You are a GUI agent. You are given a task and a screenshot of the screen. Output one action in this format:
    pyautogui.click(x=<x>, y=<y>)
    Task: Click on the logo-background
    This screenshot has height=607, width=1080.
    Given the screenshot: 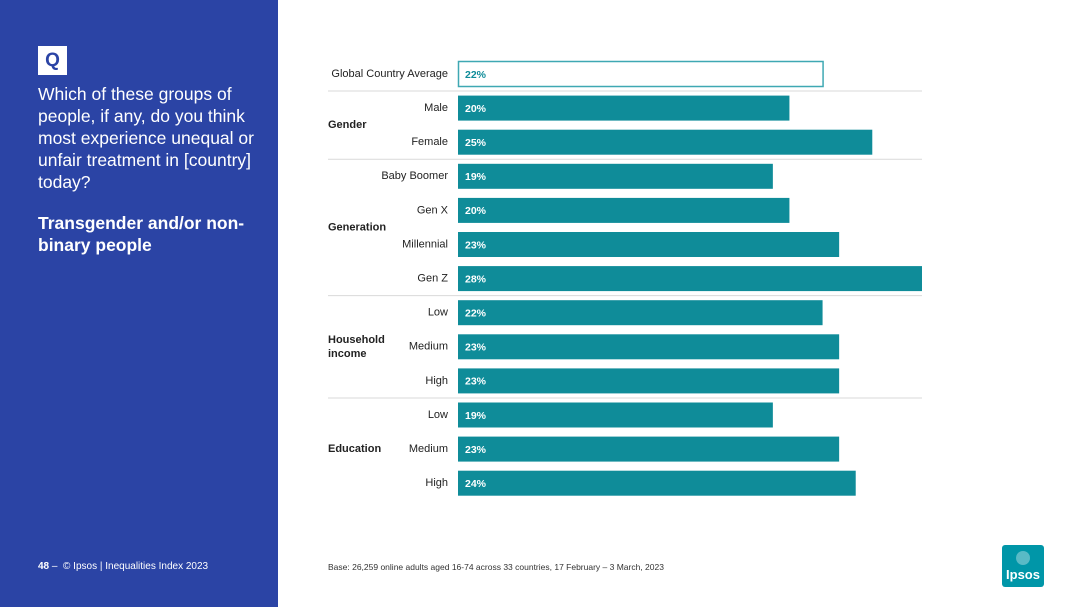 What is the action you would take?
    pyautogui.click(x=1023, y=566)
    